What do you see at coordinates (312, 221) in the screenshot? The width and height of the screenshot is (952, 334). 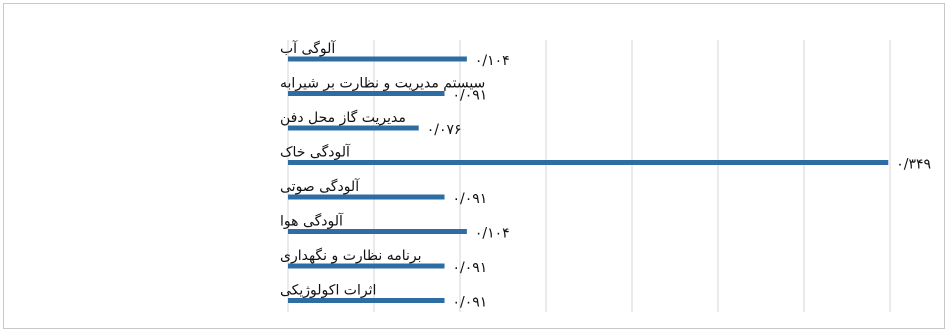 I see `category-label: آلودگی هوا` at bounding box center [312, 221].